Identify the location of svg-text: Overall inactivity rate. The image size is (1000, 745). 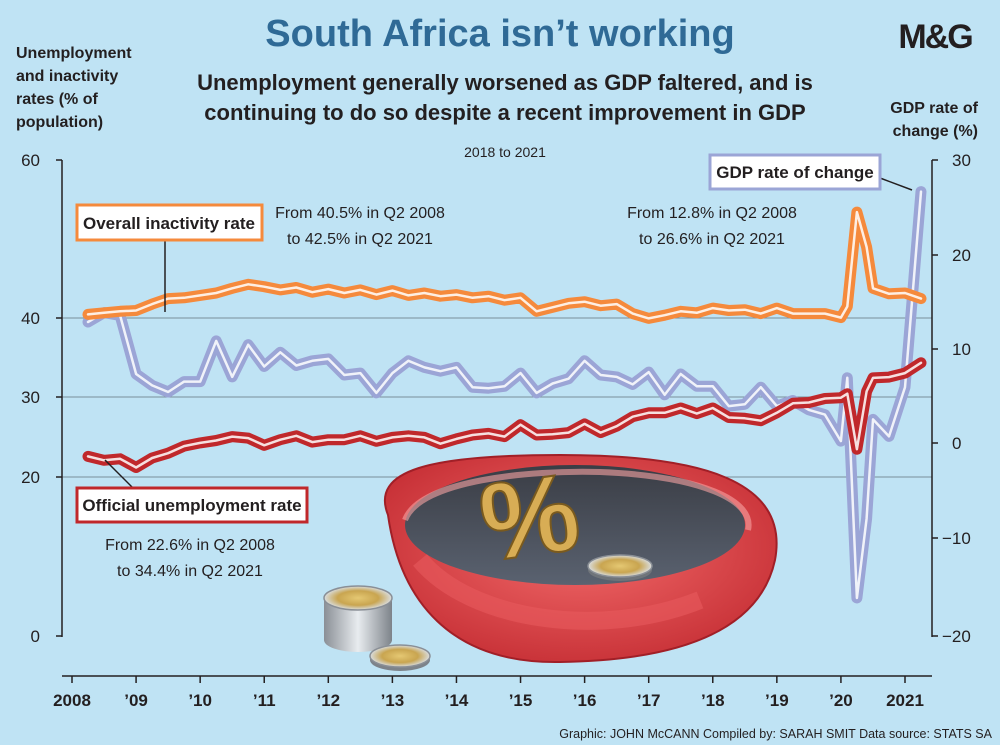
(169, 223).